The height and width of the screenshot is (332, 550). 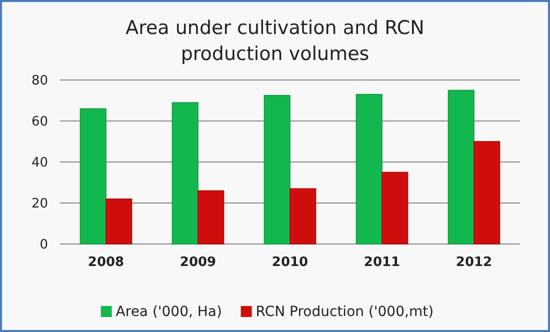 What do you see at coordinates (44, 245) in the screenshot?
I see `y-tick-label: 0` at bounding box center [44, 245].